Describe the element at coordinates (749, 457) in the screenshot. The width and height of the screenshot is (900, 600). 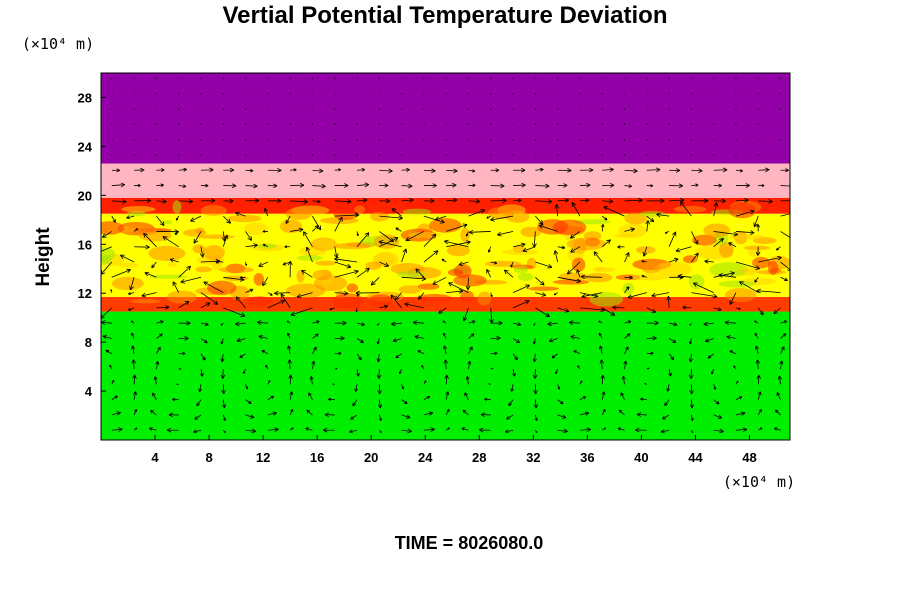
I see `x-tick-label: 48` at that location.